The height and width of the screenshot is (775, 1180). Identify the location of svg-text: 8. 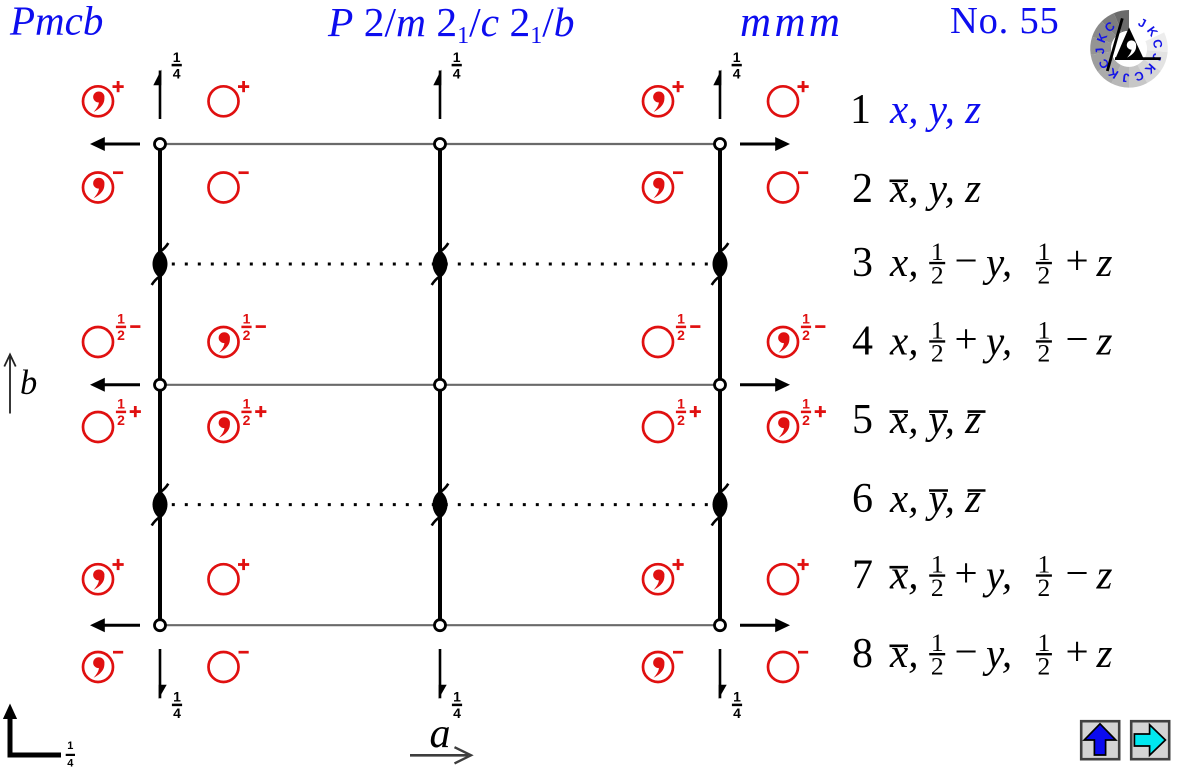
(862, 654).